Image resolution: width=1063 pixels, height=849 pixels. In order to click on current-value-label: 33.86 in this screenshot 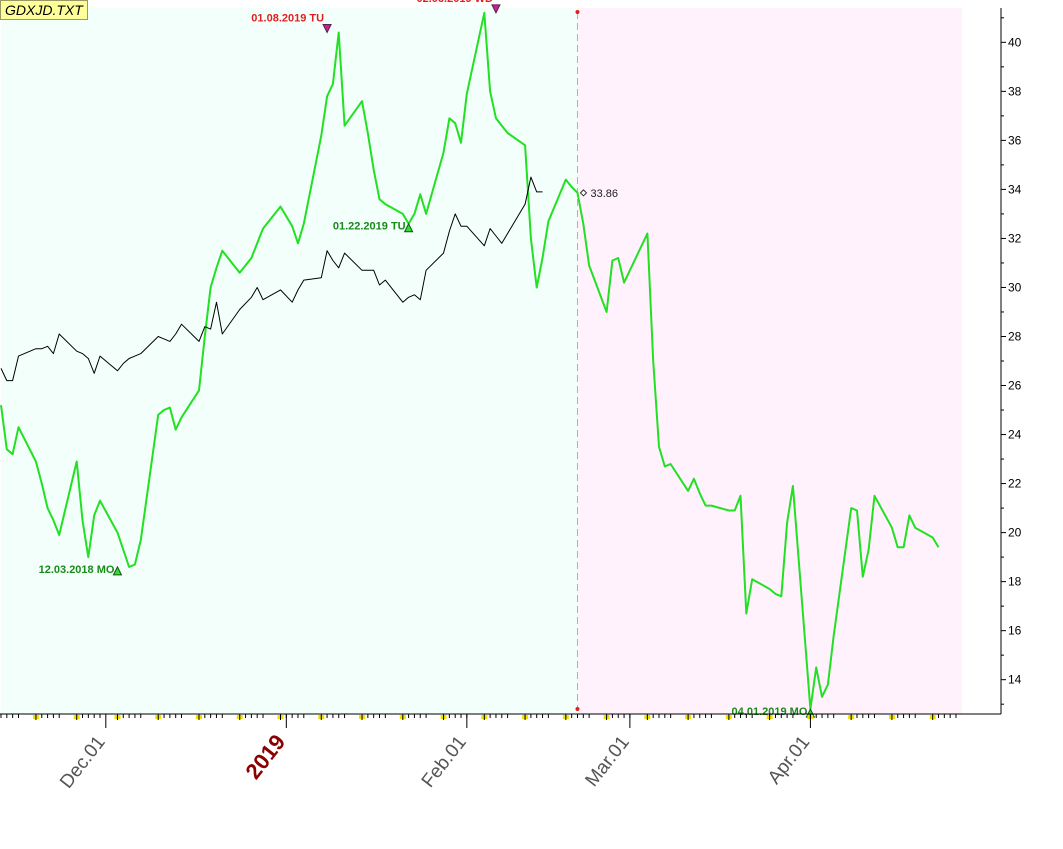, I will do `click(604, 194)`.